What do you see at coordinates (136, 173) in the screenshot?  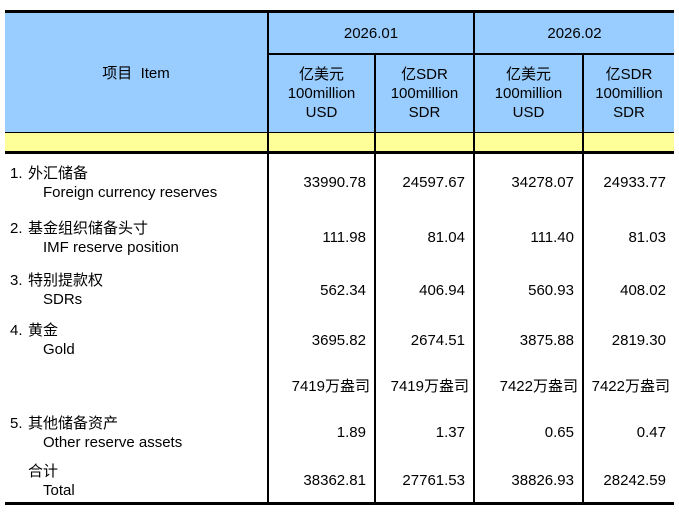 I see `row-label-zh-line: 1. 外汇储备` at bounding box center [136, 173].